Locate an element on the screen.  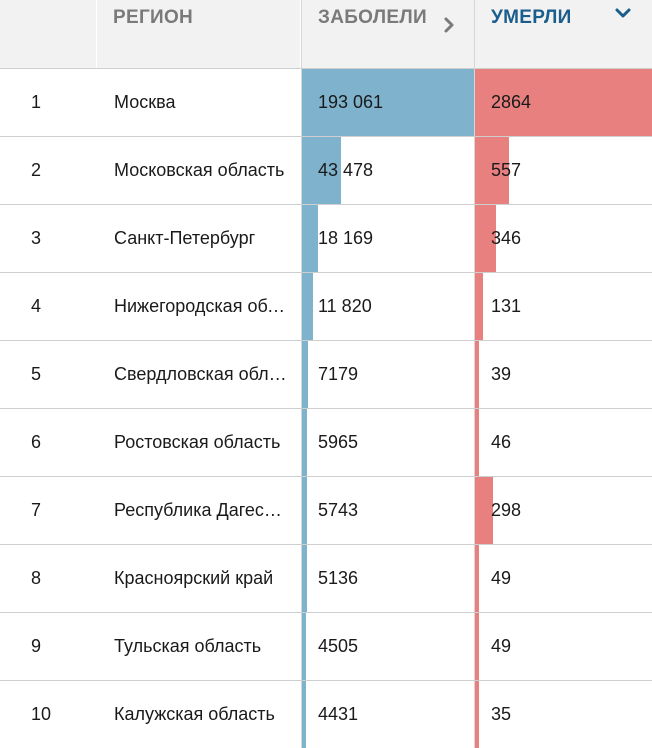
rank-cell: 5 is located at coordinates (48, 374).